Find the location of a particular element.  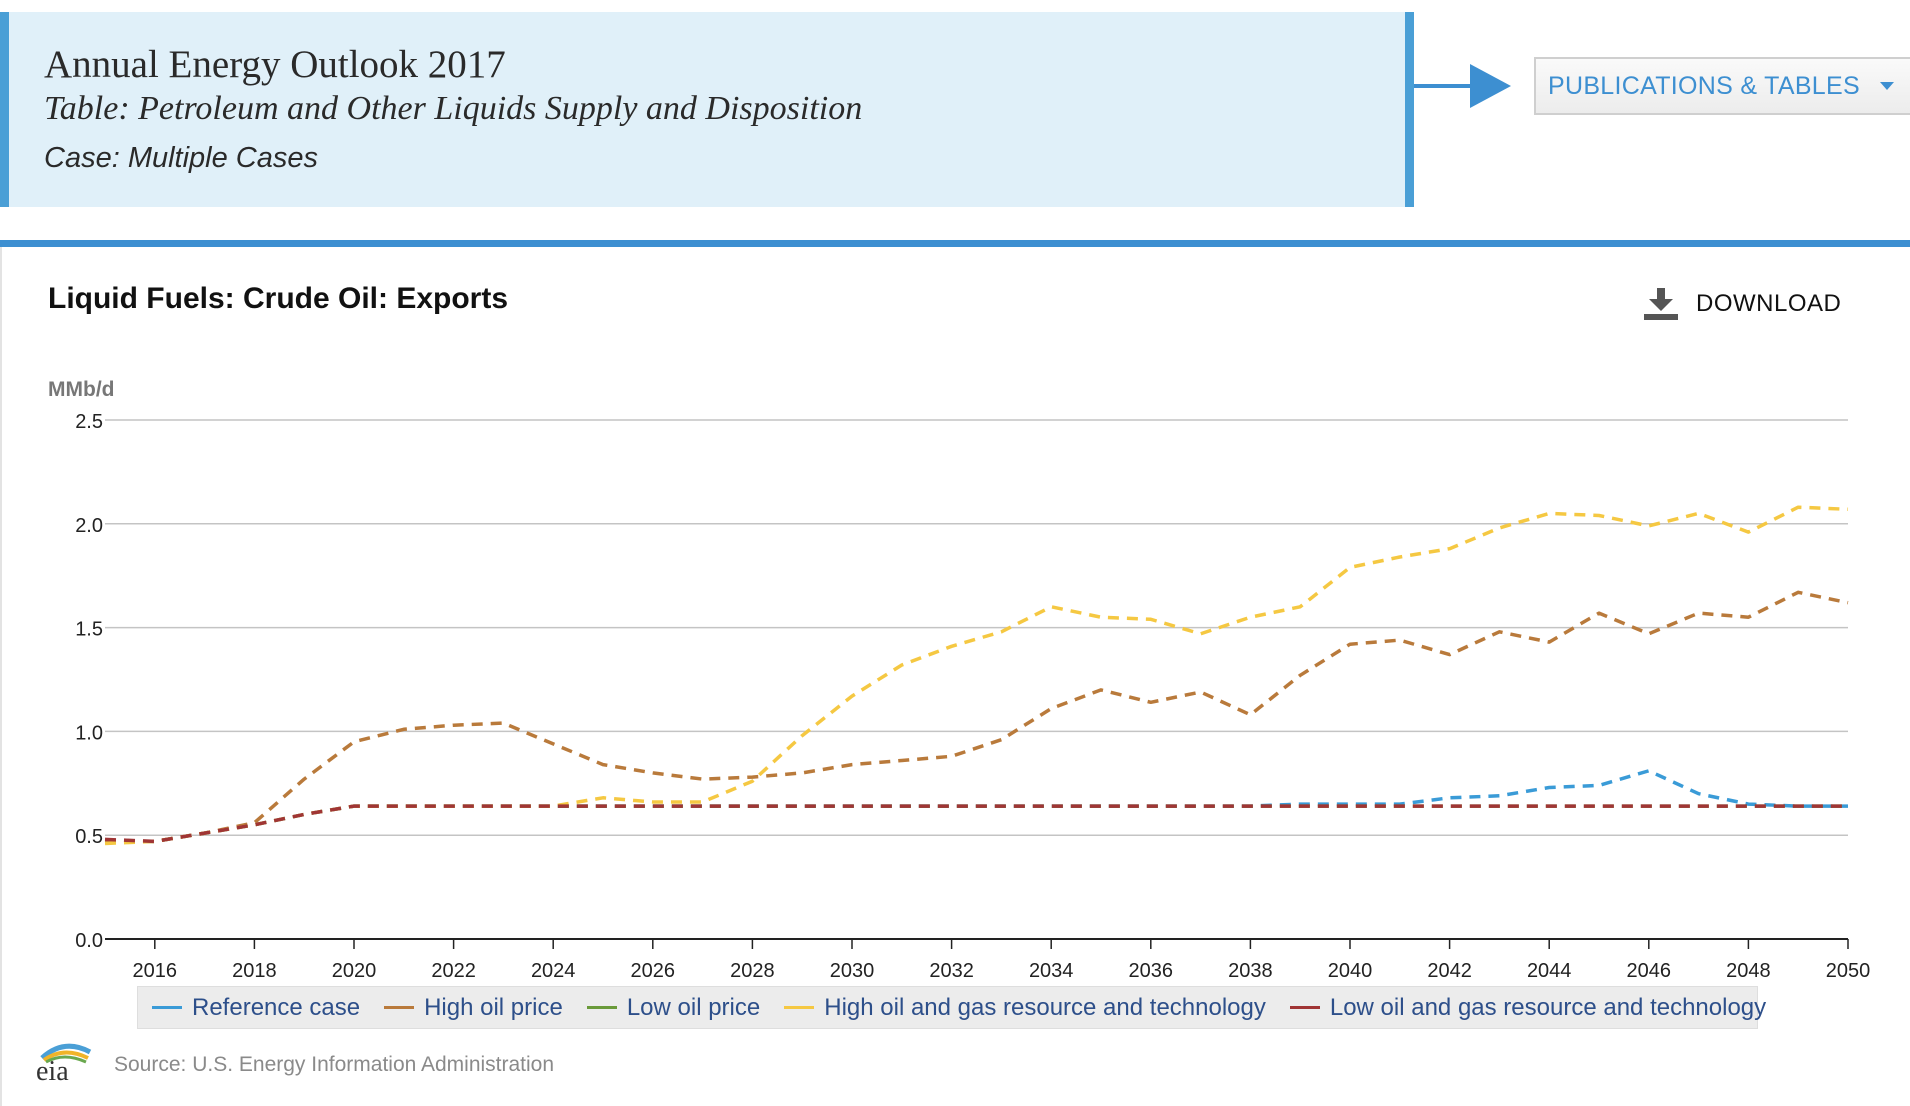

legend-item: Reference case is located at coordinates (256, 1008).